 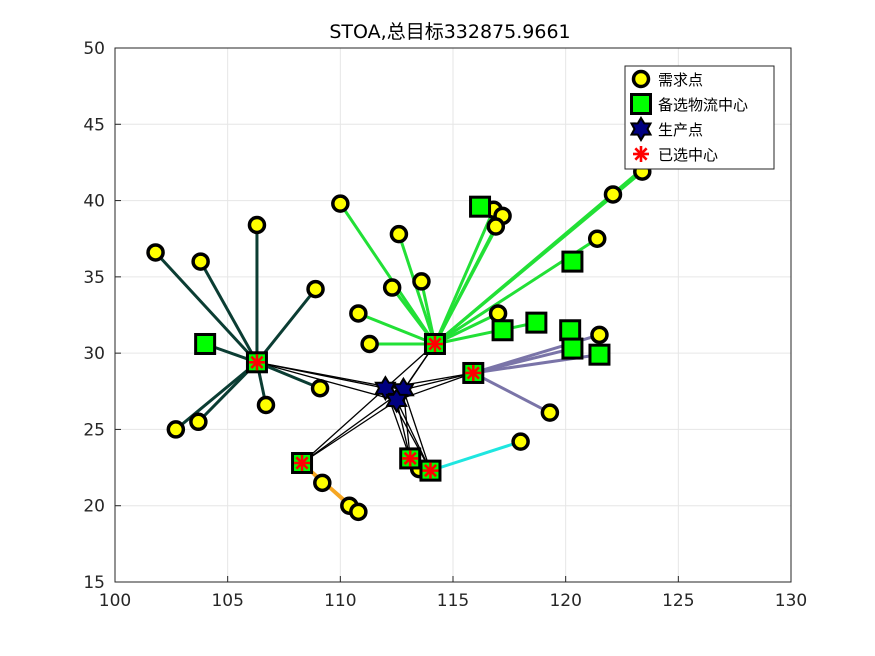 What do you see at coordinates (94, 49) in the screenshot?
I see `y-tick-label: 50` at bounding box center [94, 49].